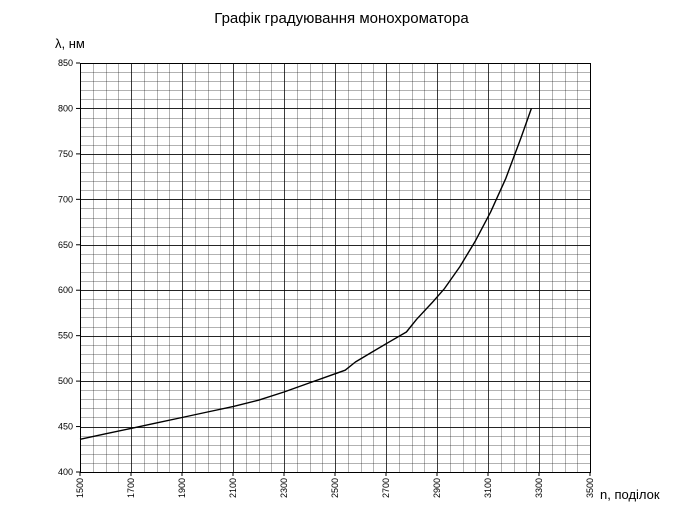 The width and height of the screenshot is (683, 512). What do you see at coordinates (65, 63) in the screenshot?
I see `y-tick-label: 850` at bounding box center [65, 63].